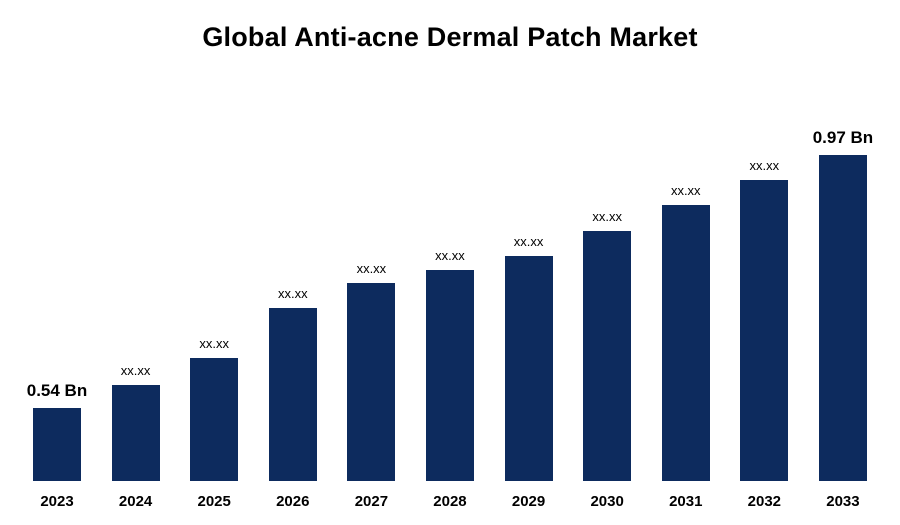 The image size is (900, 525). Describe the element at coordinates (528, 501) in the screenshot. I see `x-axis-label: 2029` at that location.